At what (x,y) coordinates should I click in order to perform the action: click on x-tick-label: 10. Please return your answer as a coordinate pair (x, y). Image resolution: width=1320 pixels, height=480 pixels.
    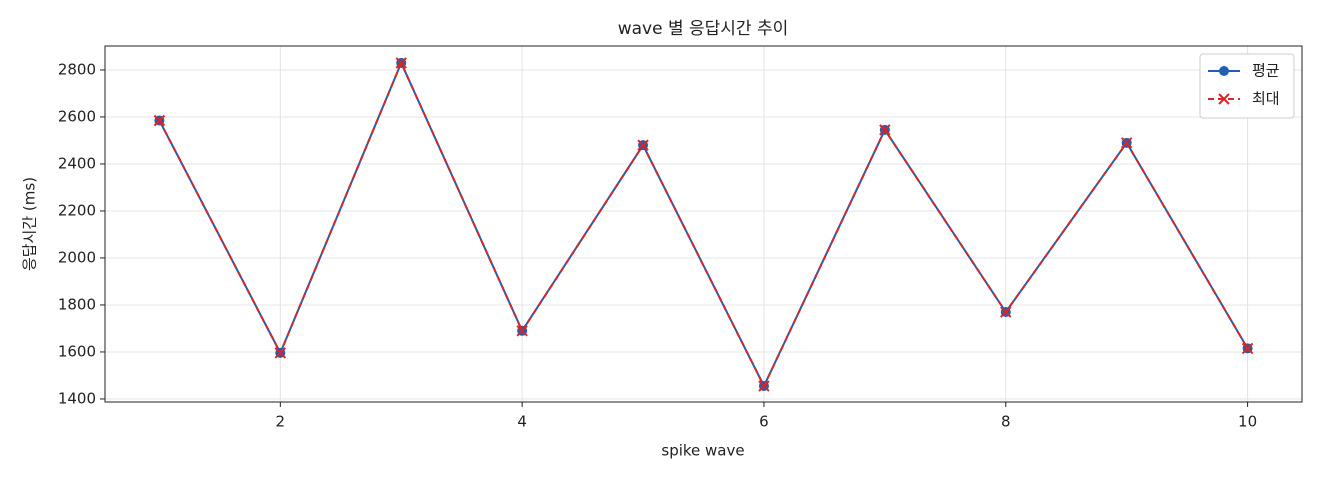
    Looking at the image, I should click on (1247, 422).